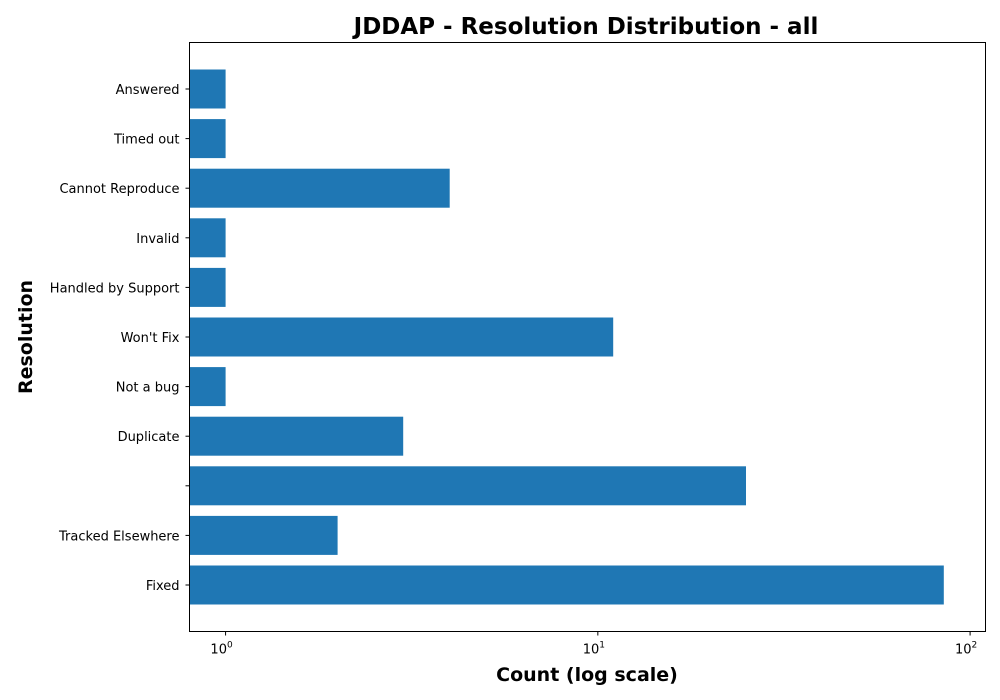  I want to click on x-tick-label: 100, so click(221, 649).